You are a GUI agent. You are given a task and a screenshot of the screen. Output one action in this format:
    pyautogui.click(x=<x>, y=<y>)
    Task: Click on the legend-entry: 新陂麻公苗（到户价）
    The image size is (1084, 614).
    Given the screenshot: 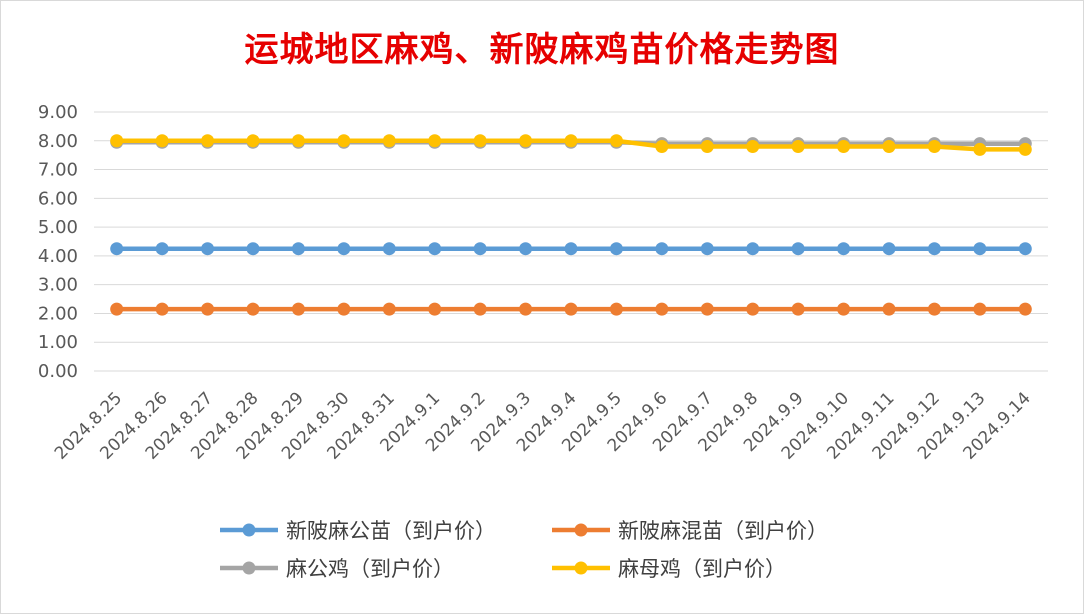 What is the action you would take?
    pyautogui.click(x=358, y=531)
    